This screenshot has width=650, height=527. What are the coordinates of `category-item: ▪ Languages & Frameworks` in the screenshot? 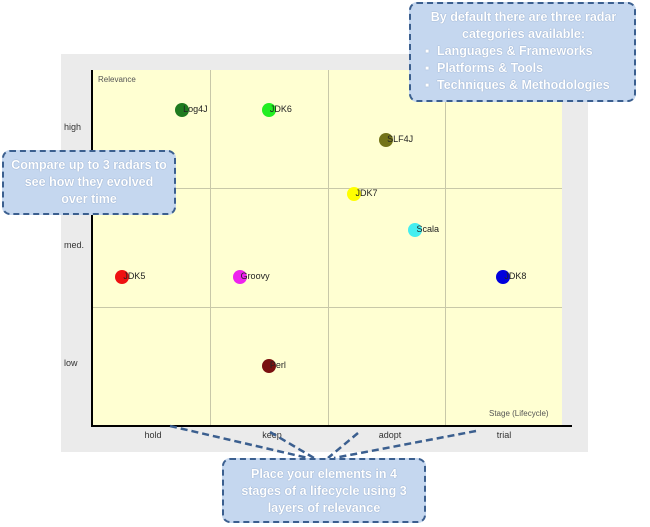 It's located at (523, 51).